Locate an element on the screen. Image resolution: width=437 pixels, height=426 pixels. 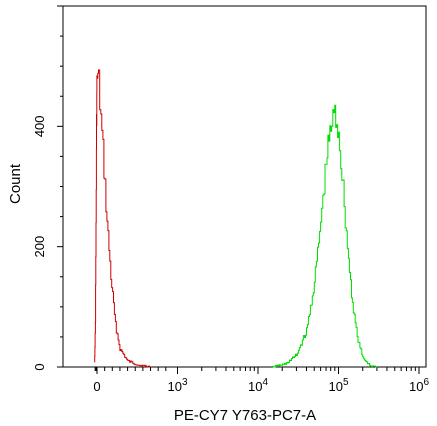
x-tick-label: 10³ is located at coordinates (177, 385).